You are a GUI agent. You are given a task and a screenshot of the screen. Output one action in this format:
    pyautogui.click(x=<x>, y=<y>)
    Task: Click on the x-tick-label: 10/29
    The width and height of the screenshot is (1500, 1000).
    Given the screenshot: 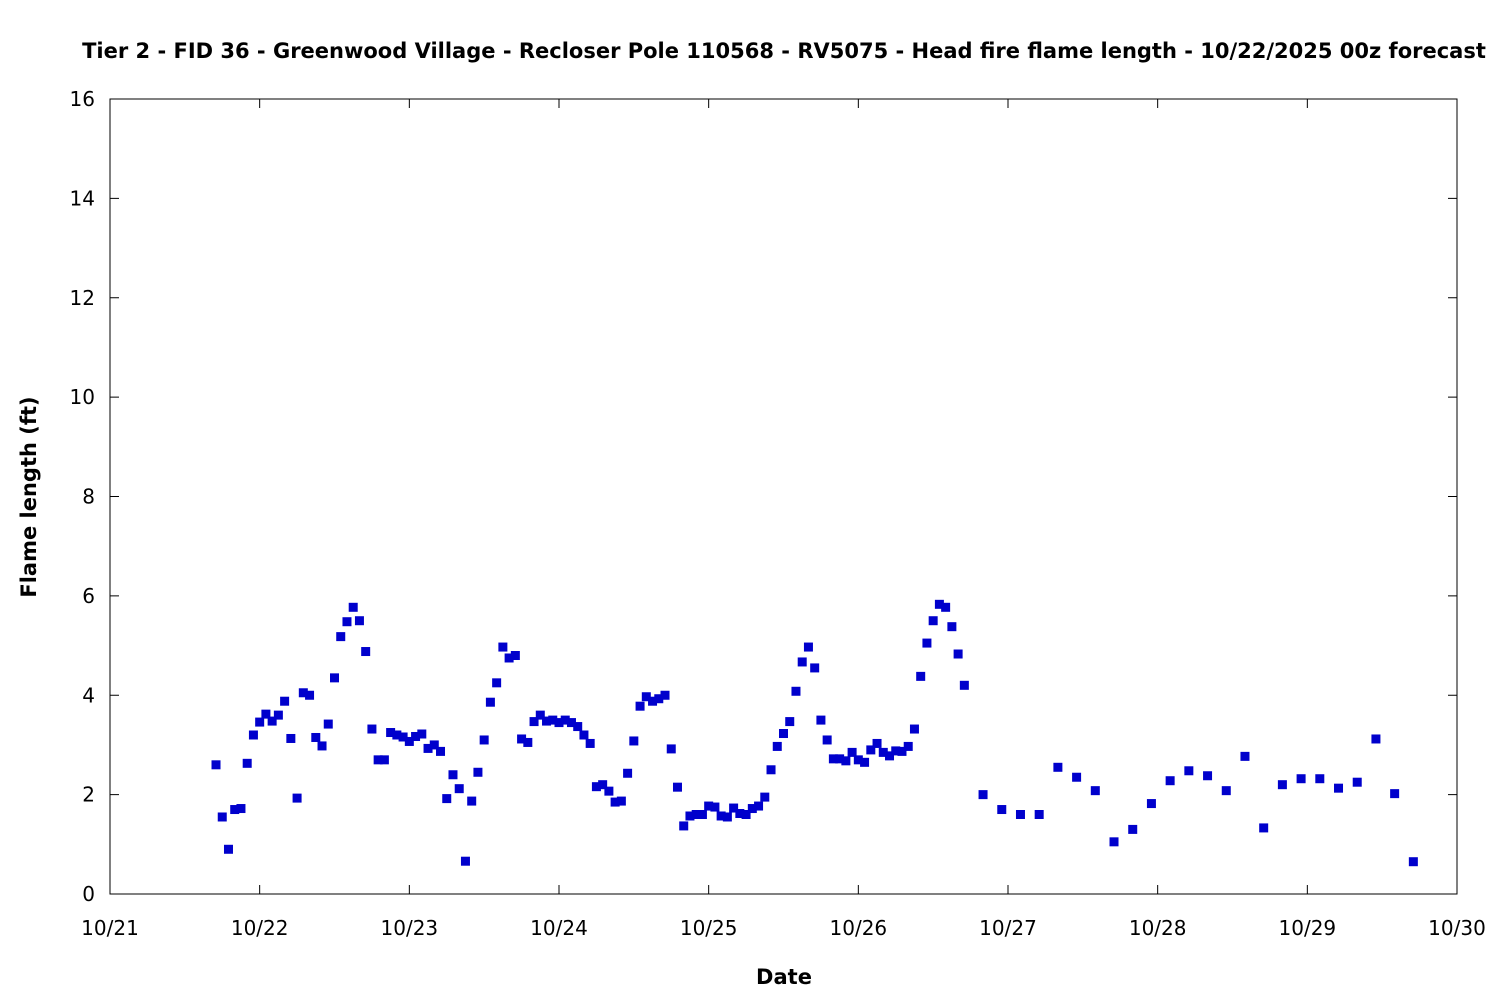 What is the action you would take?
    pyautogui.click(x=1308, y=928)
    